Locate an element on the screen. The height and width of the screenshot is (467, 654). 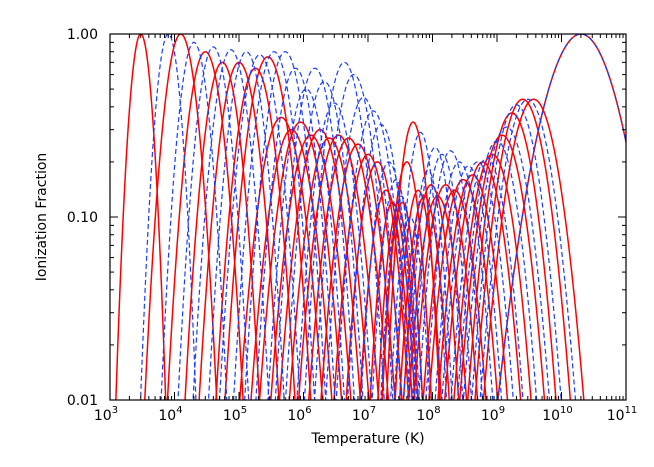
y-tick-label: 0.10 is located at coordinates (82, 218).